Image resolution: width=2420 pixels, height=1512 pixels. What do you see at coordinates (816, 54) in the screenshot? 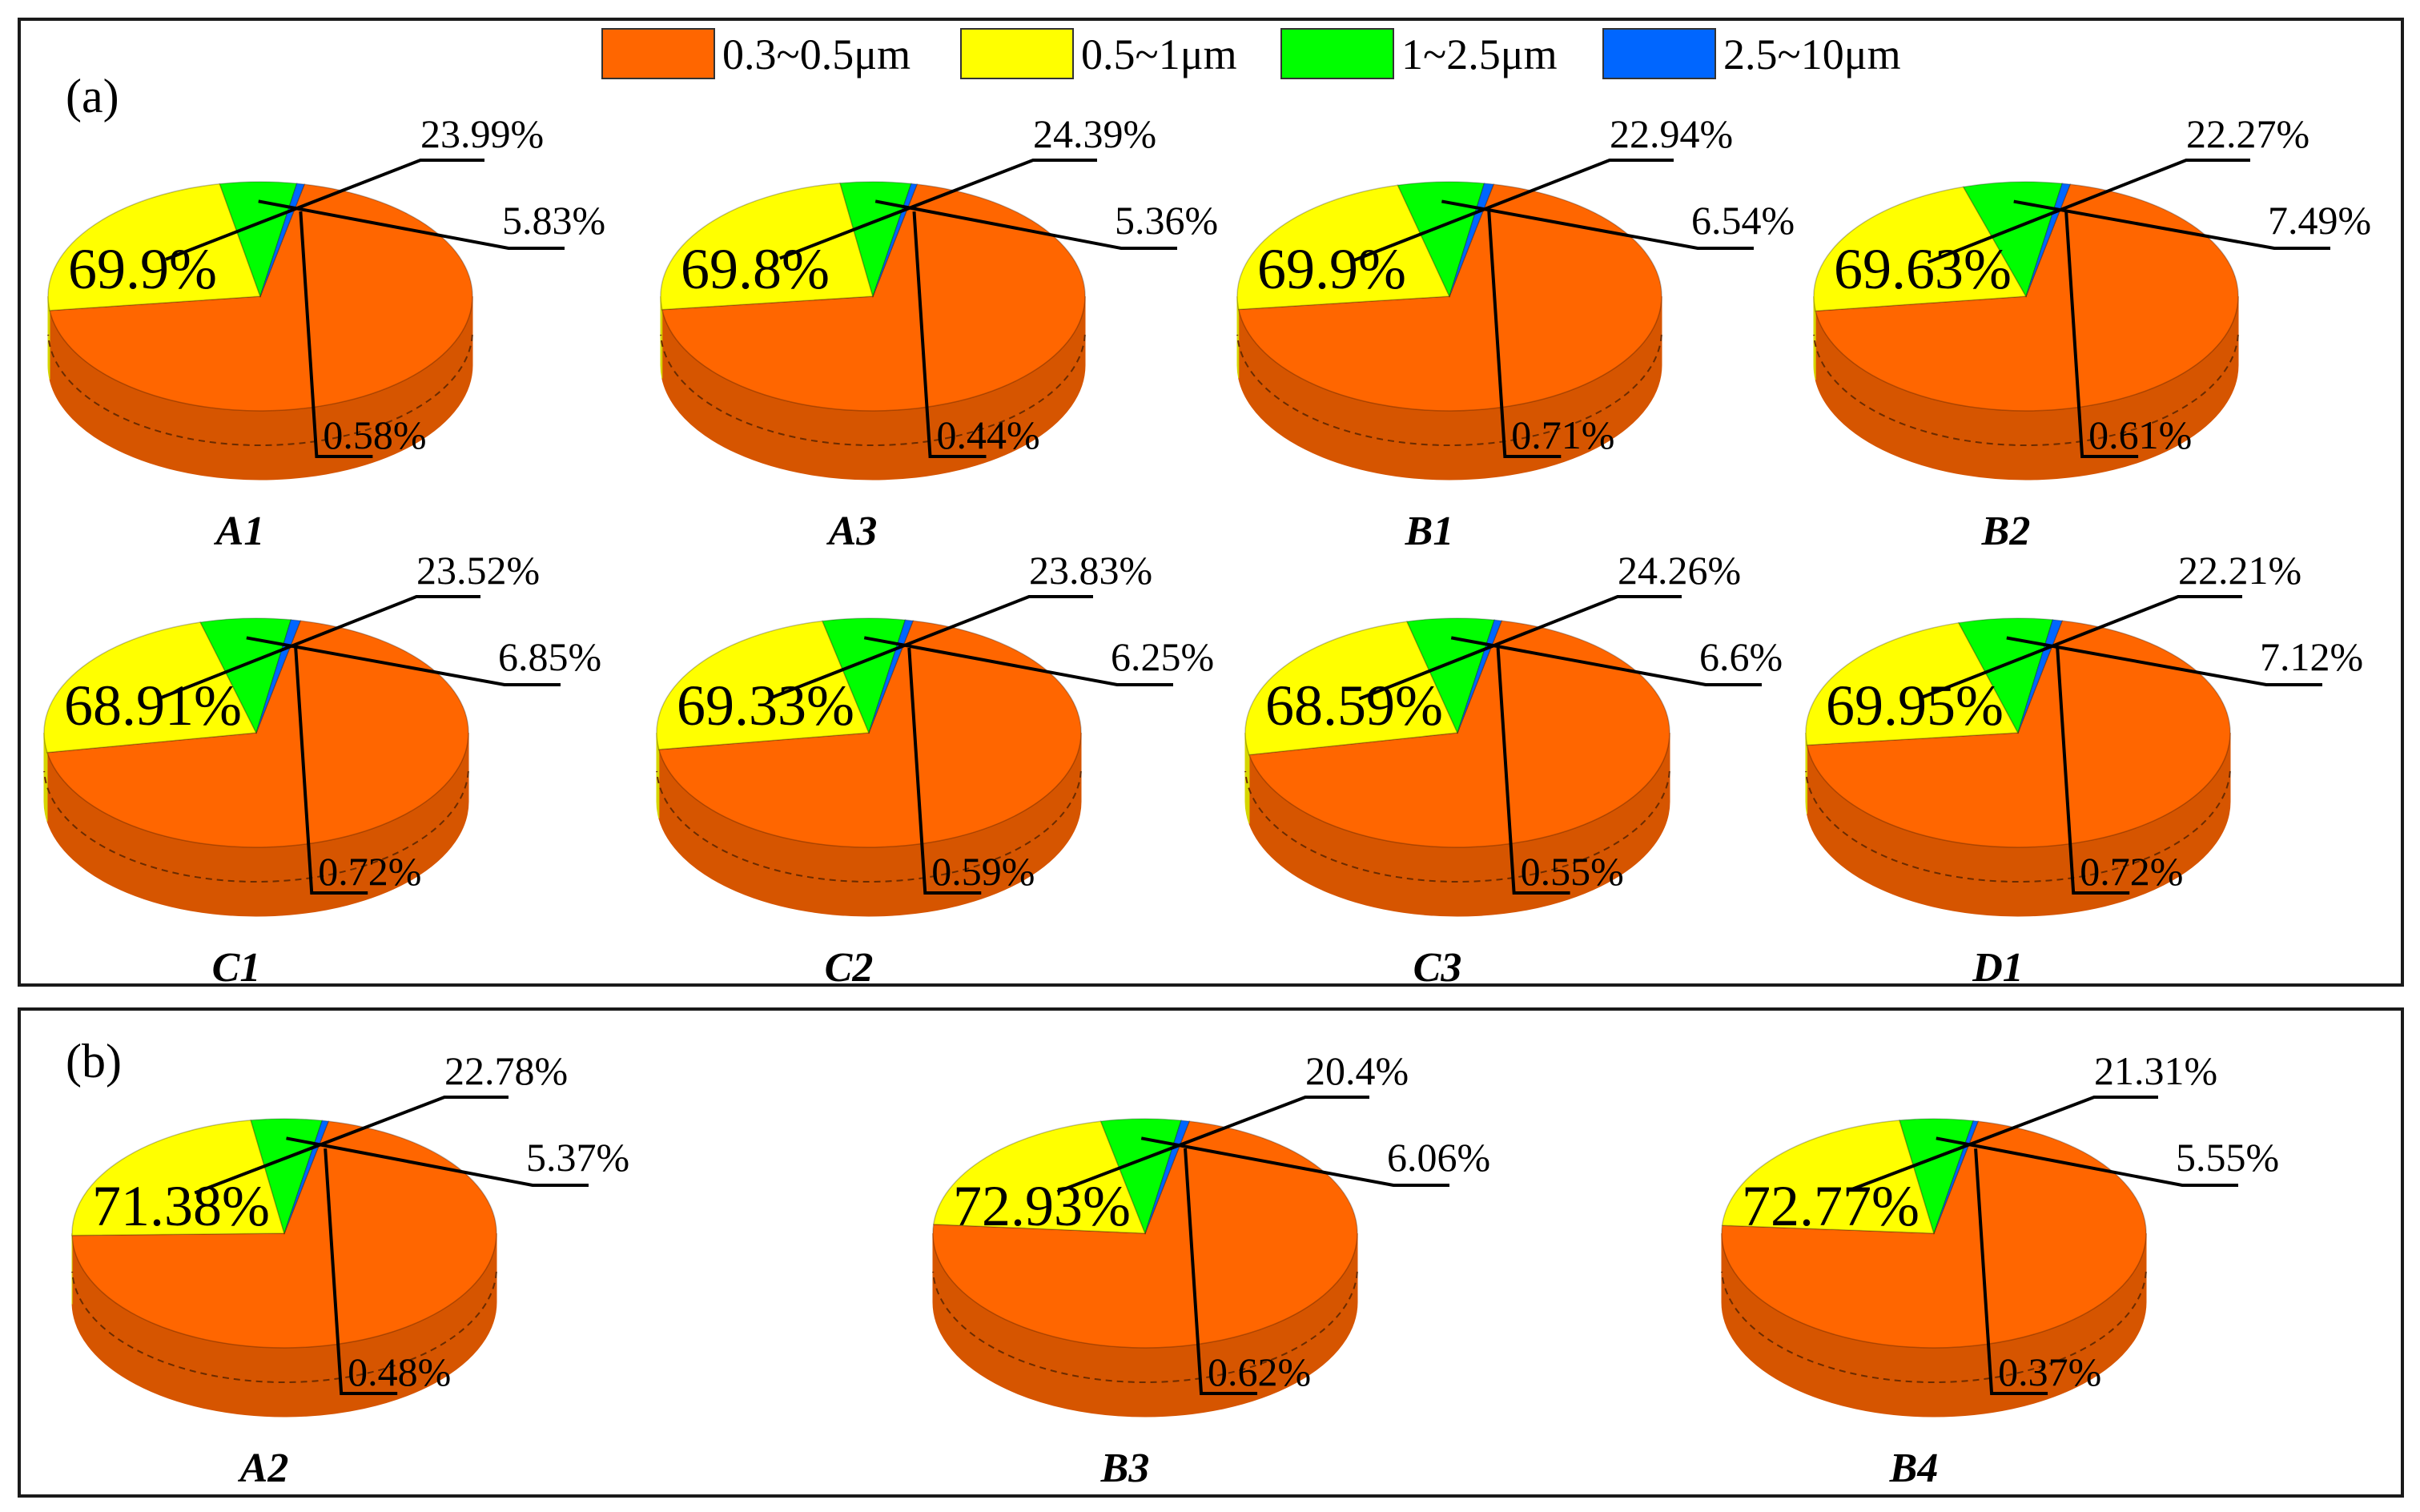
I see `legend-label-0: 0.3~0.5μm` at bounding box center [816, 54].